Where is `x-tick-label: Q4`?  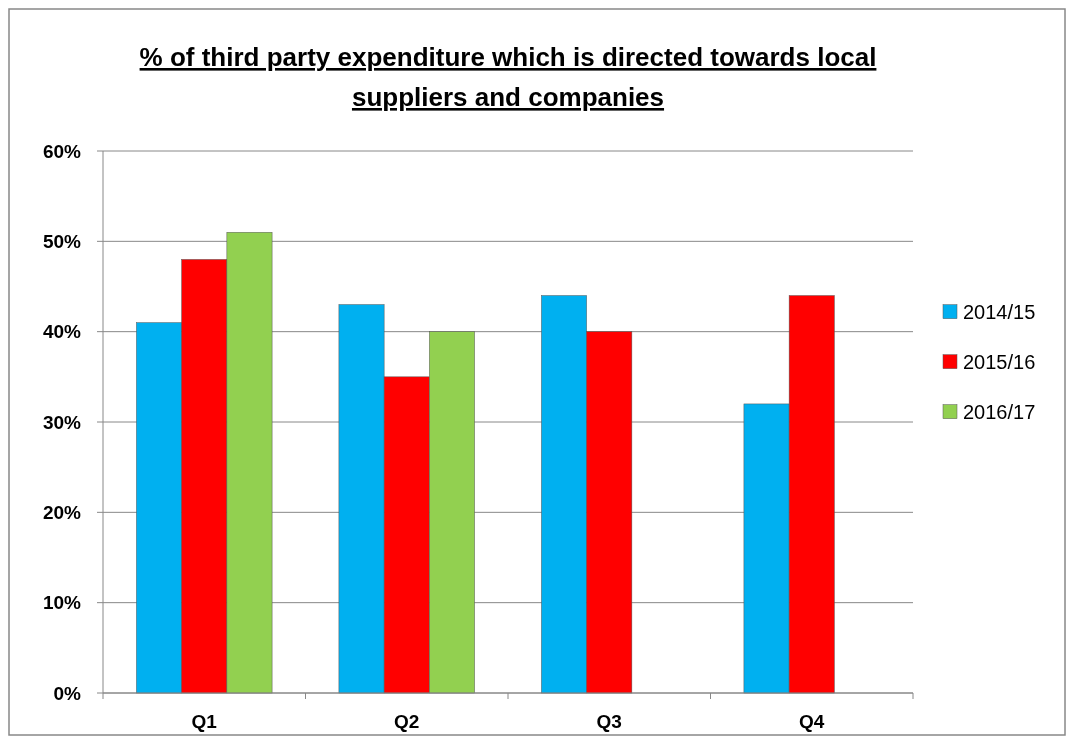 x-tick-label: Q4 is located at coordinates (812, 721).